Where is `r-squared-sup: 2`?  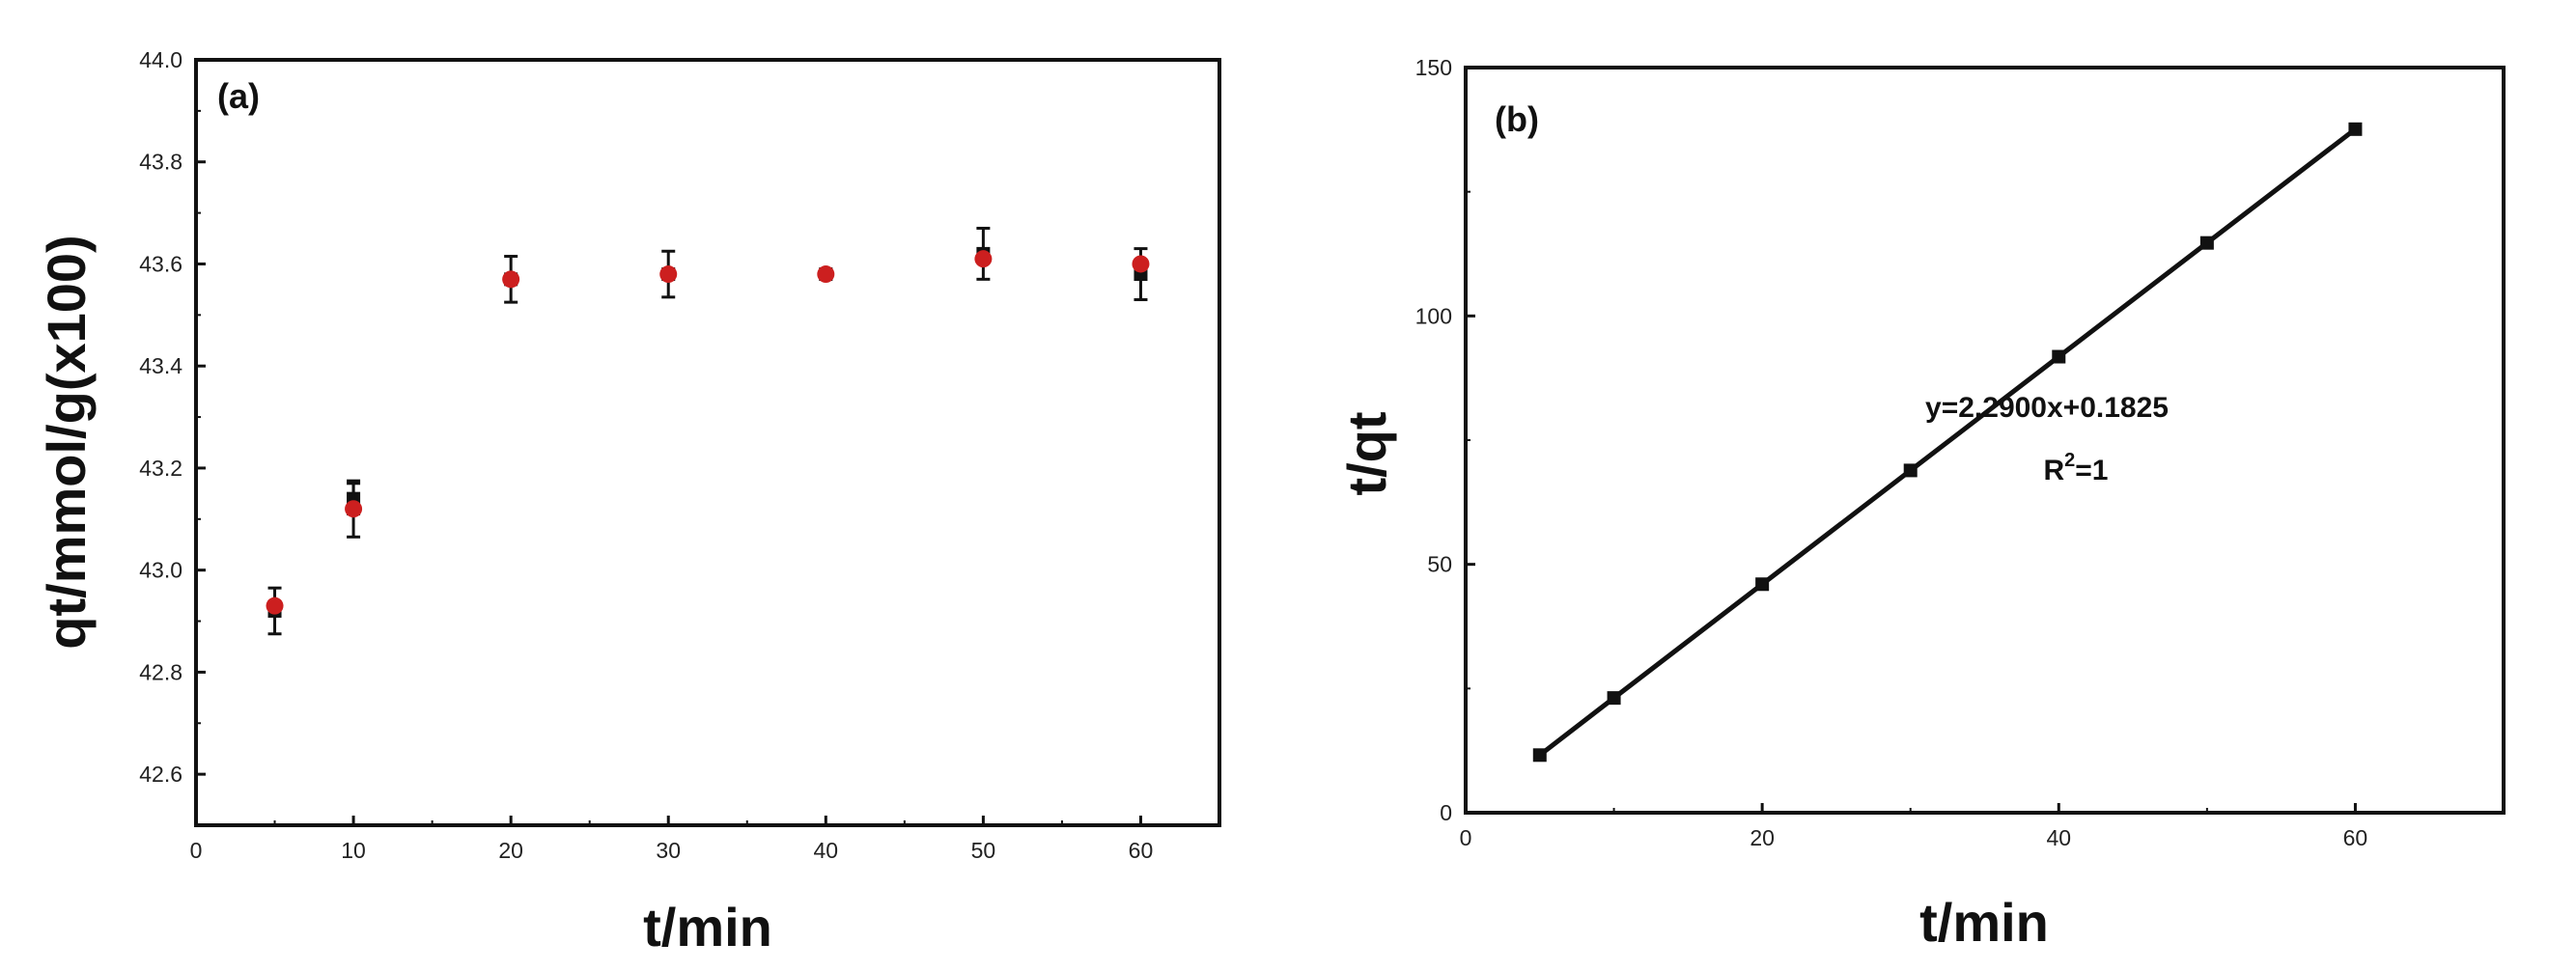
r-squared-sup: 2 is located at coordinates (2070, 461).